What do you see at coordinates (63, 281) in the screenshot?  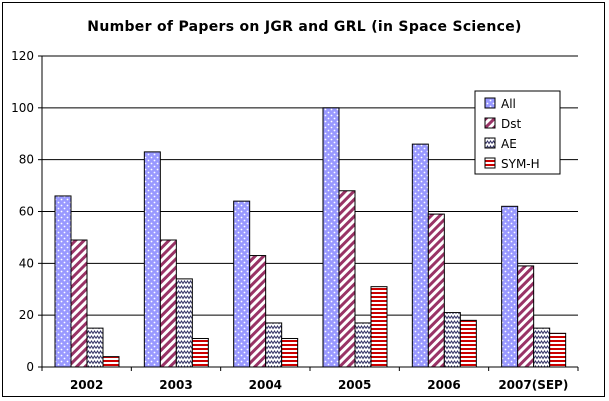 I see `bar-all-2002` at bounding box center [63, 281].